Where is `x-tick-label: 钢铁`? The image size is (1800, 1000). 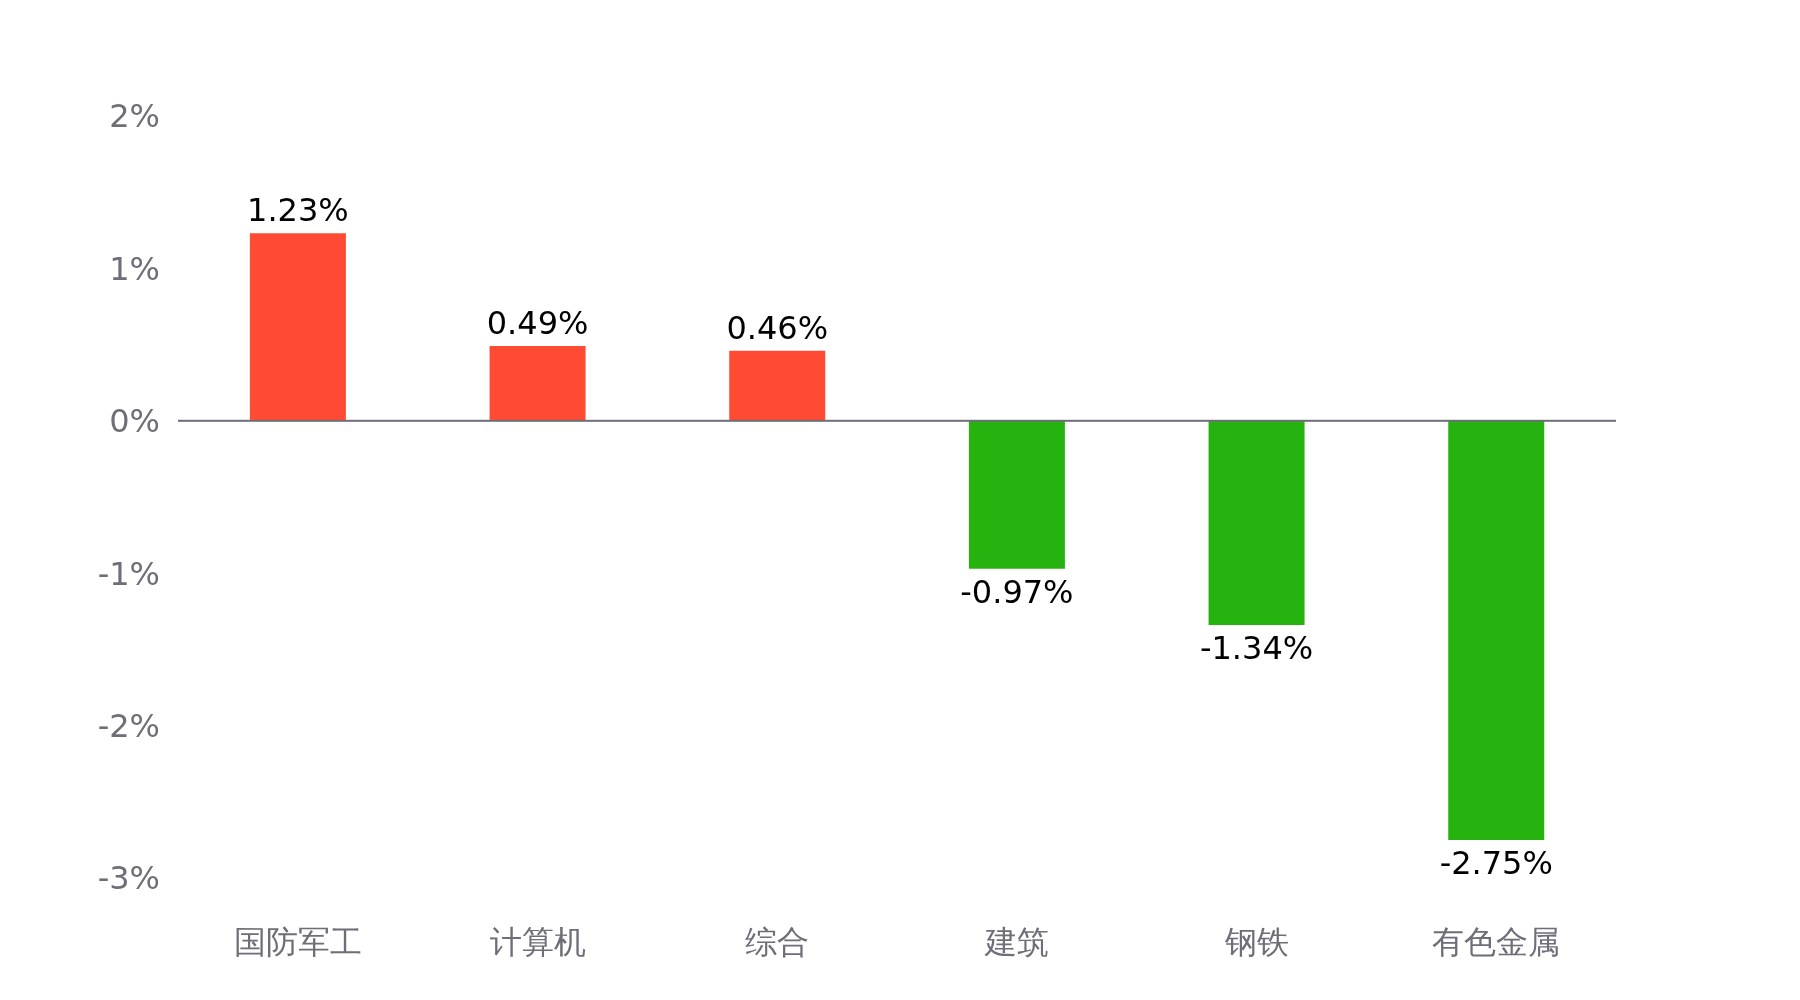
x-tick-label: 钢铁 is located at coordinates (1256, 941).